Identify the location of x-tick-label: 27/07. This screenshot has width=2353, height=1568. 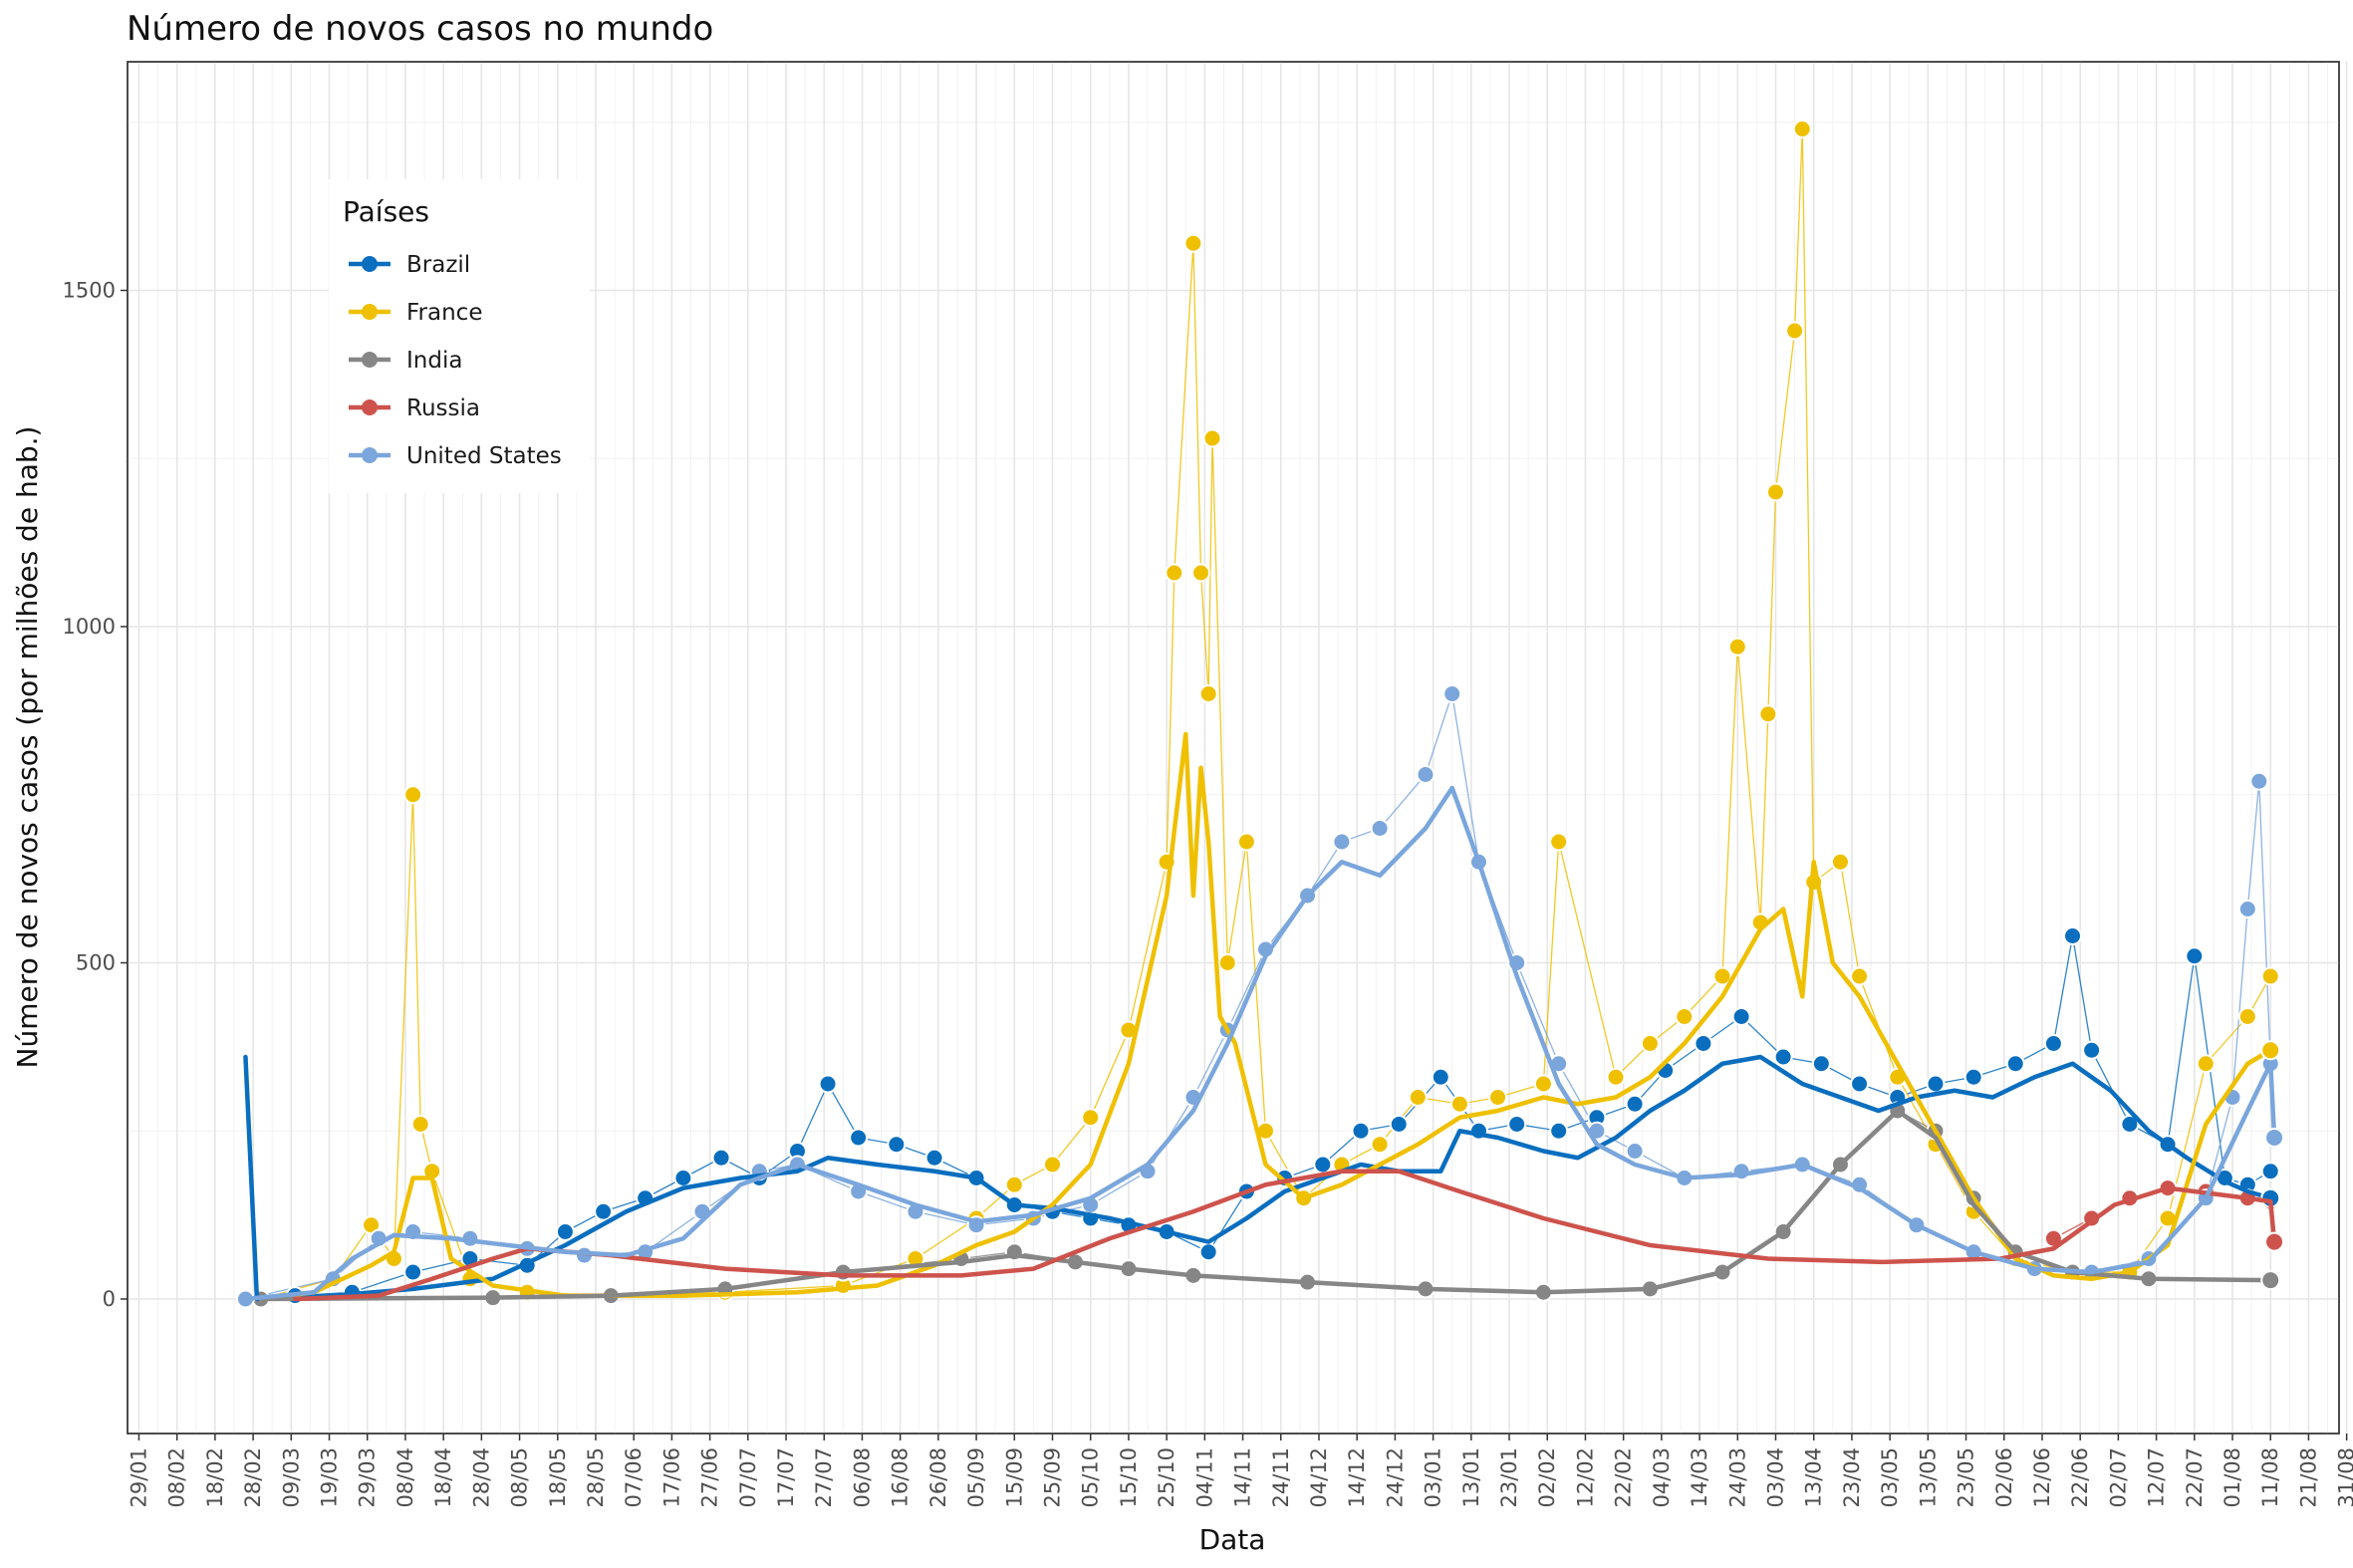
(824, 1477).